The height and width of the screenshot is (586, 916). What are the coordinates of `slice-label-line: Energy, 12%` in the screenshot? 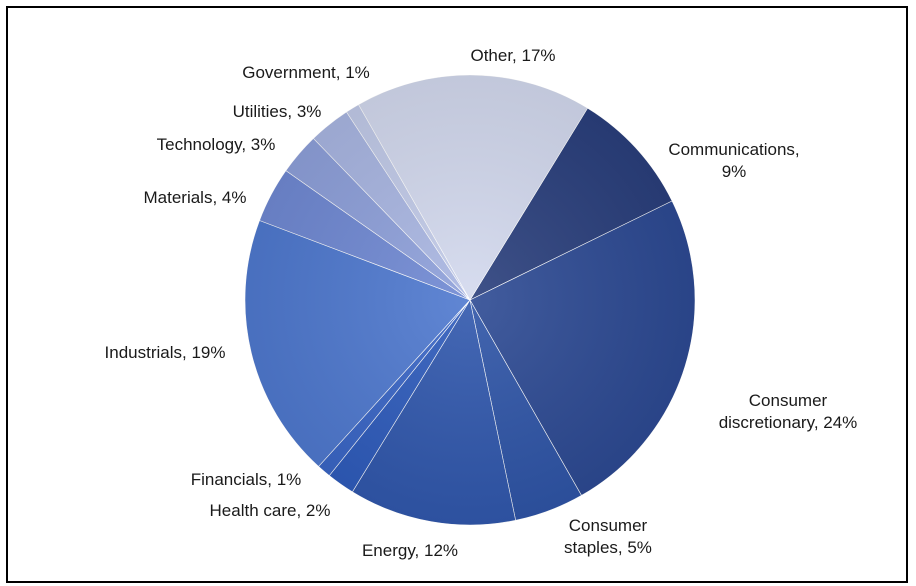 It's located at (410, 550).